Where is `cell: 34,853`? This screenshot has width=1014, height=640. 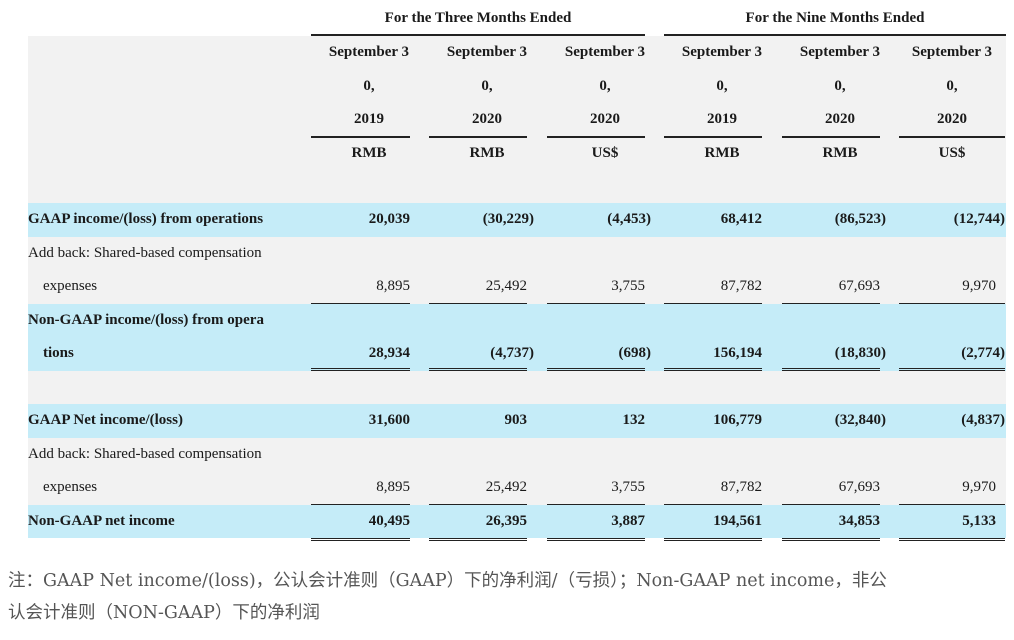
cell: 34,853 is located at coordinates (859, 520).